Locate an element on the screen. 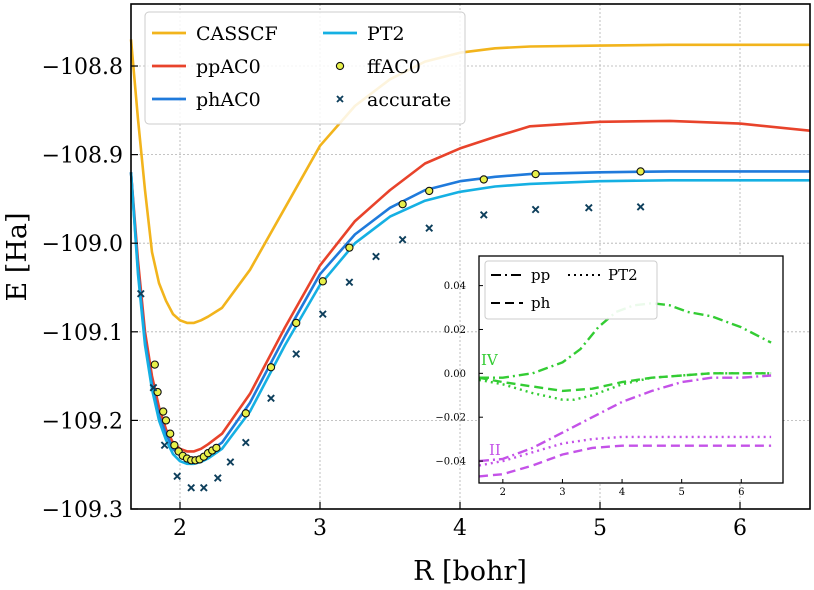 This screenshot has height=590, width=814. x-axis-label: R [bohr] is located at coordinates (470, 571).